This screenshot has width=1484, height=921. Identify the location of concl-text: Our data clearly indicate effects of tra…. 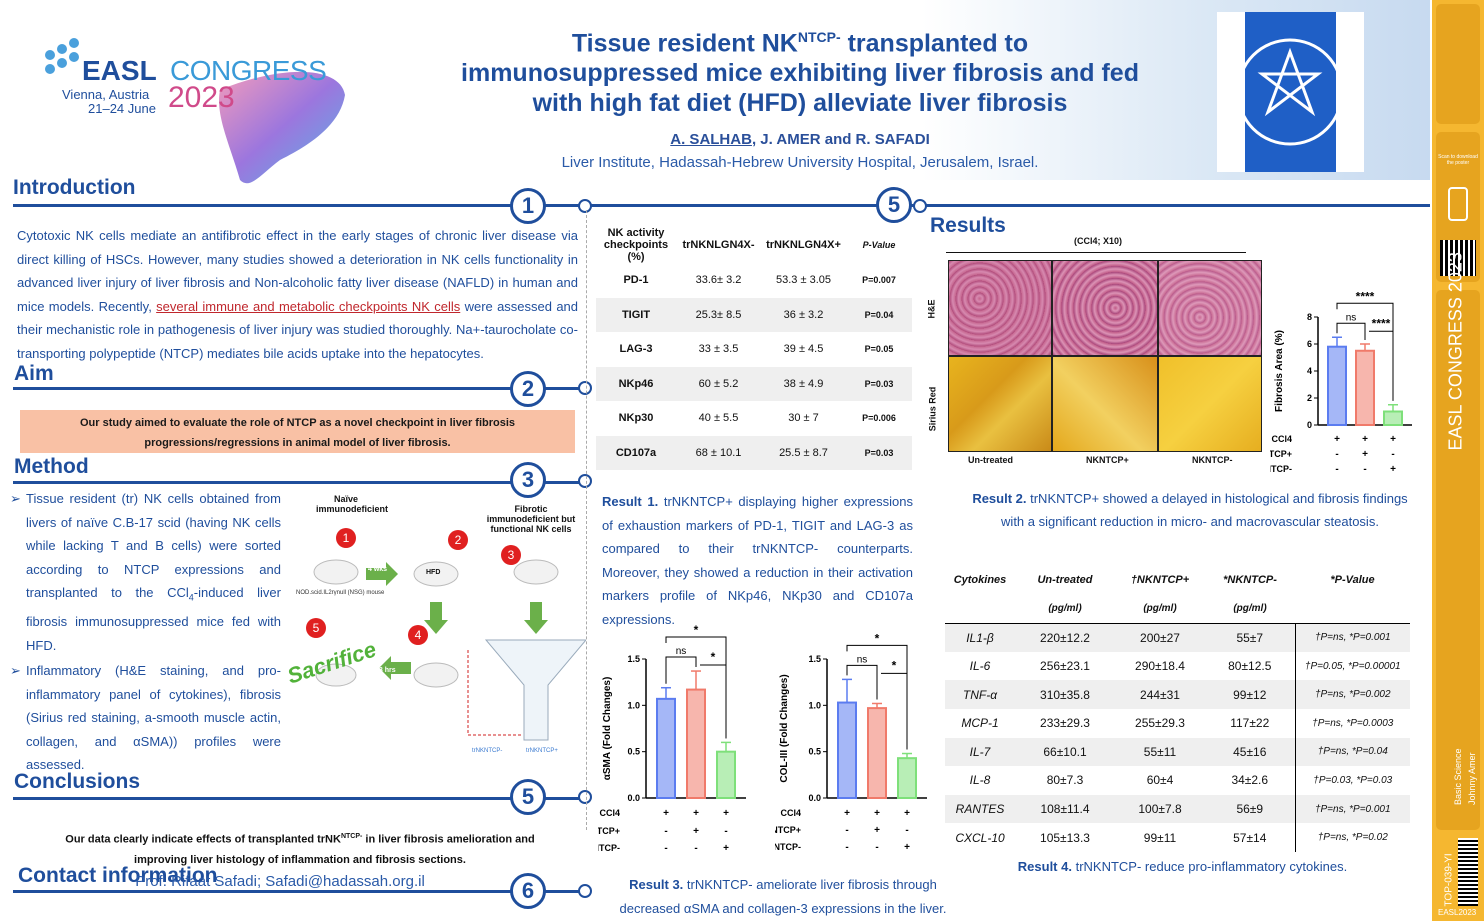
(203, 839).